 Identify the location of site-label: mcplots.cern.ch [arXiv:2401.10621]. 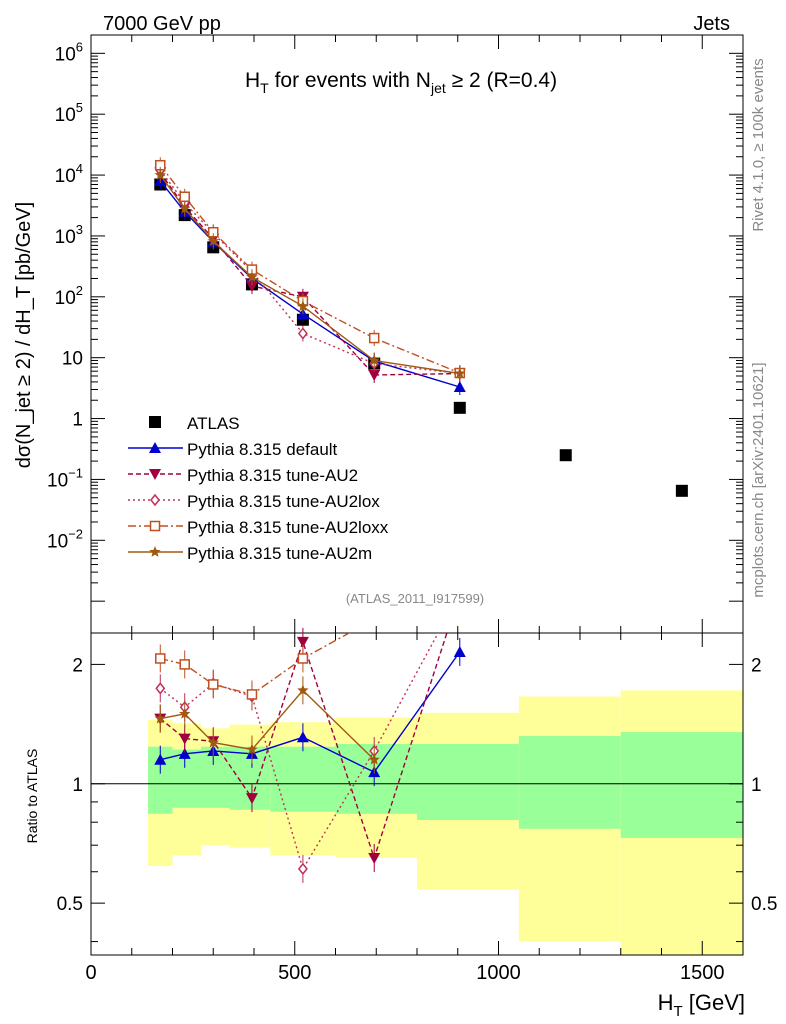
(758, 479).